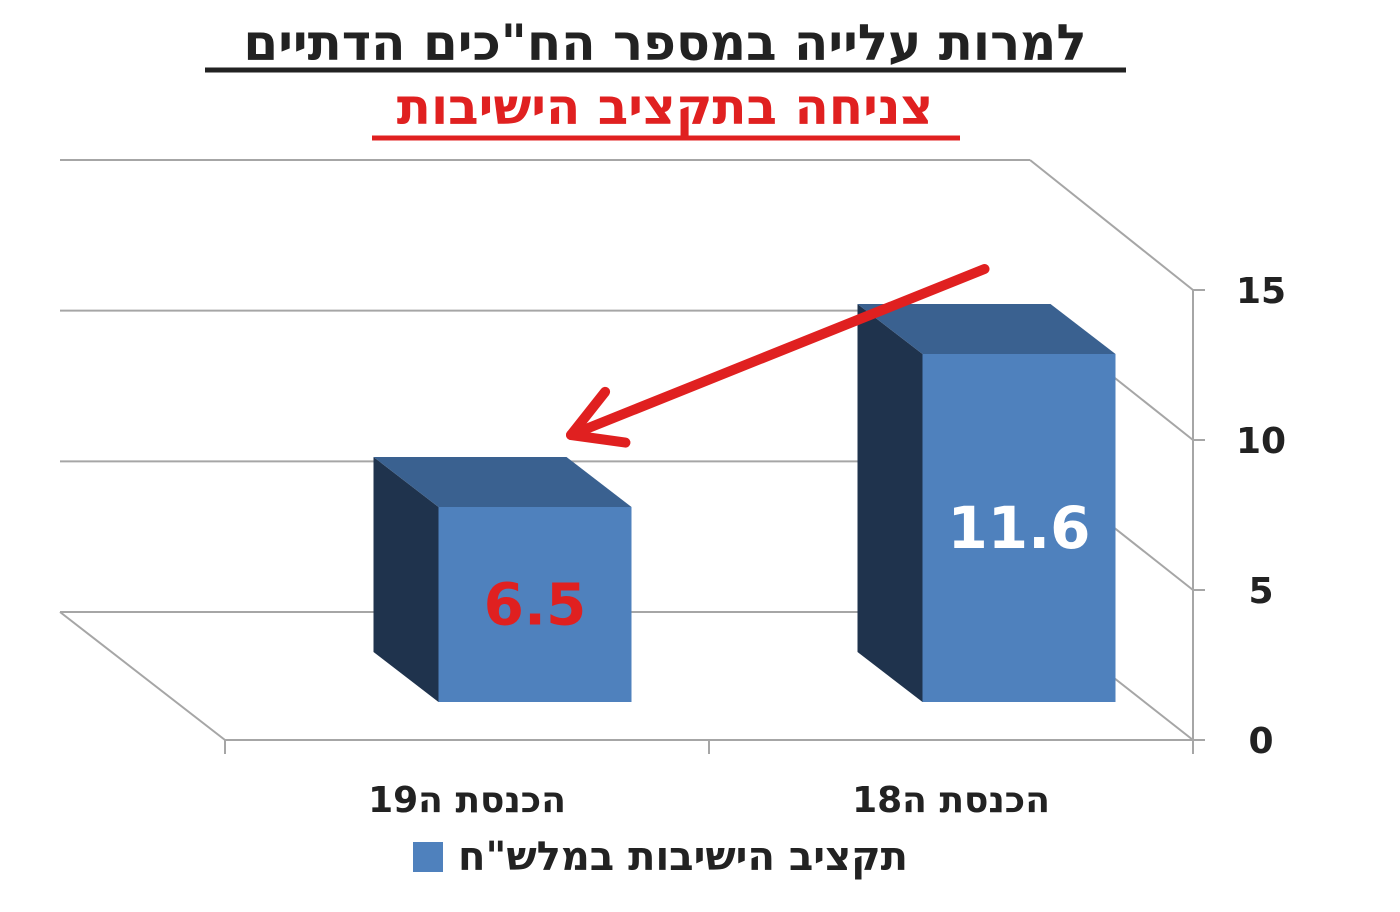 This screenshot has width=1400, height=912. I want to click on legend-label: תקציב הישיבות במלש"ח, so click(683, 857).